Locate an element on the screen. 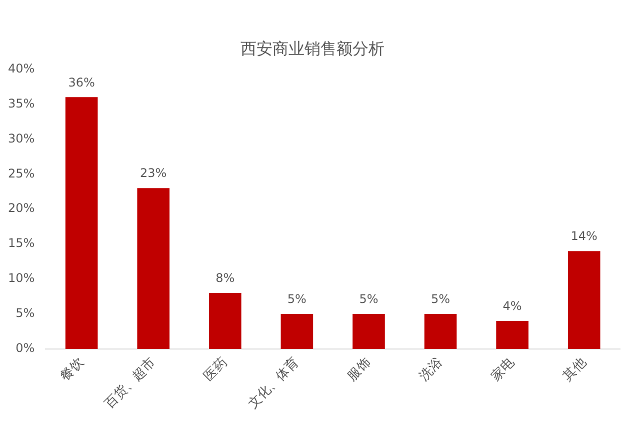  chart-title: 西安商业销售额分析 is located at coordinates (312, 48).